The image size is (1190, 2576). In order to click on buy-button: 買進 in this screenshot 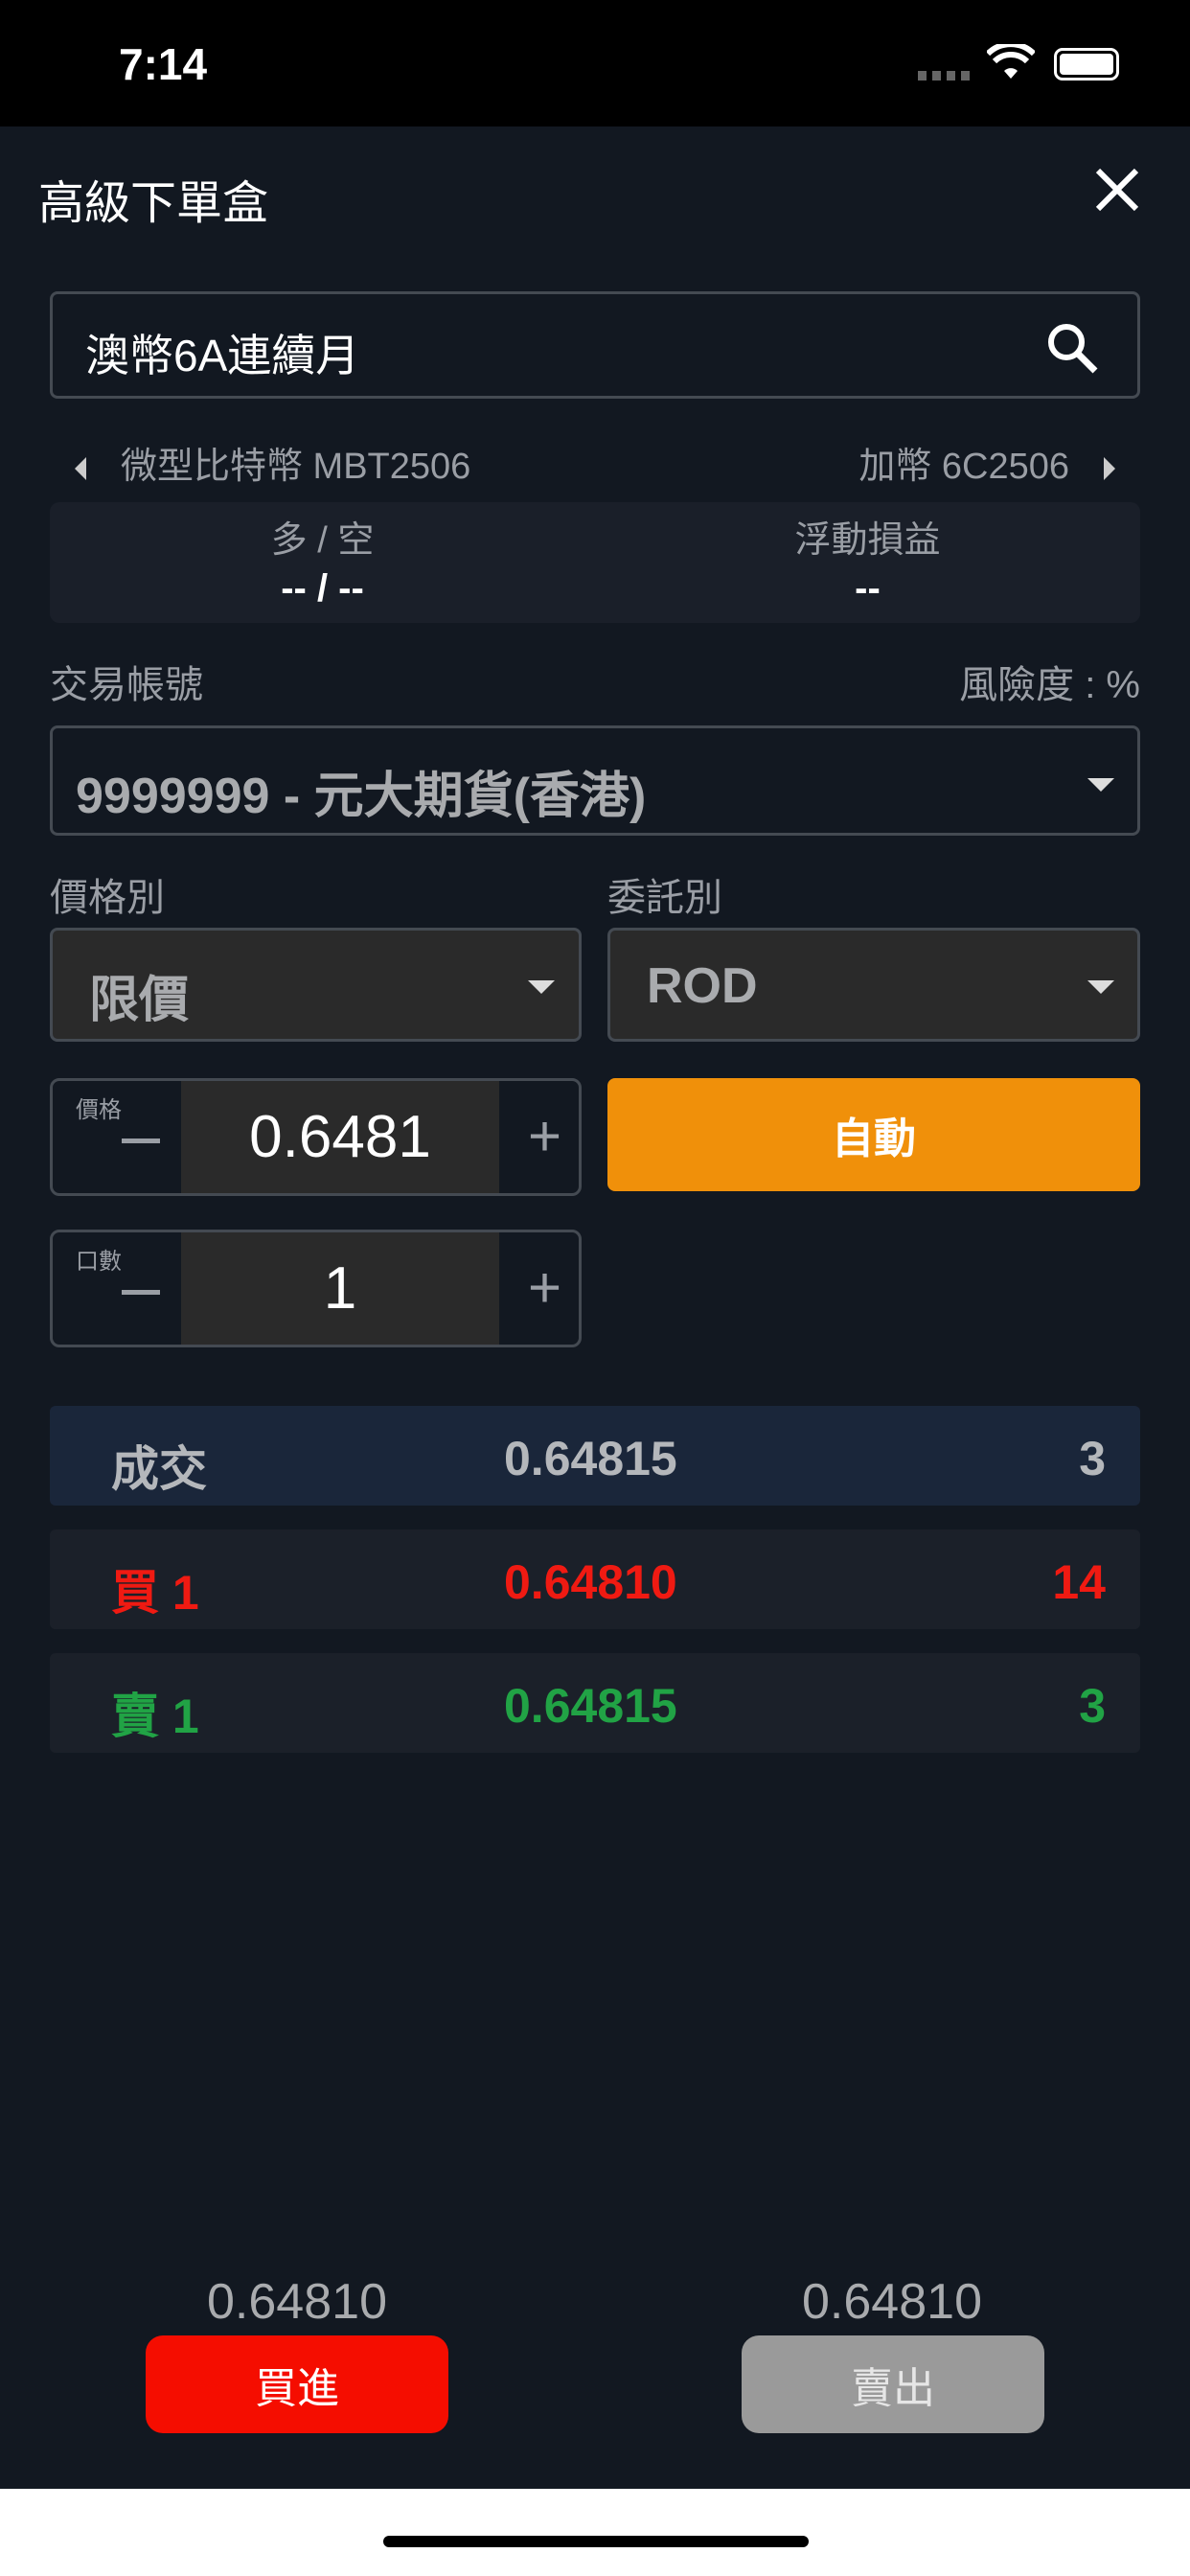, I will do `click(297, 2384)`.